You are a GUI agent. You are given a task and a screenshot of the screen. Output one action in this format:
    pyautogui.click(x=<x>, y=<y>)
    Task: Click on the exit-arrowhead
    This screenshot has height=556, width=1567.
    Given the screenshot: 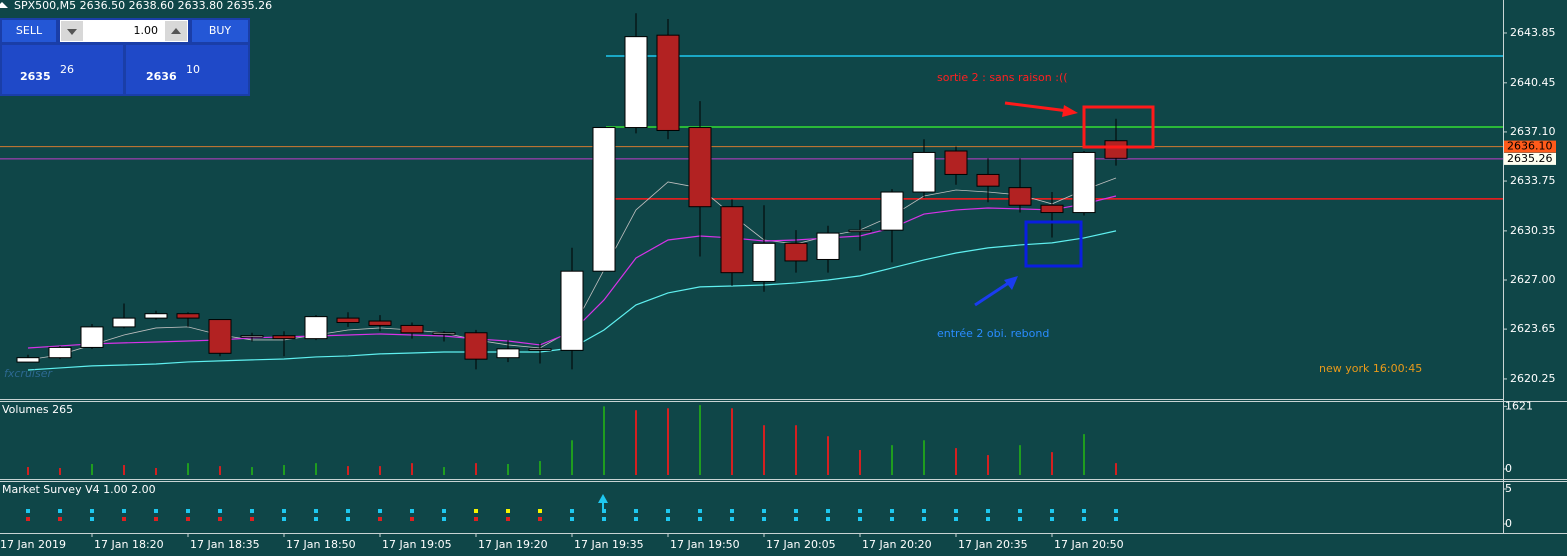 What is the action you would take?
    pyautogui.click(x=1070, y=111)
    